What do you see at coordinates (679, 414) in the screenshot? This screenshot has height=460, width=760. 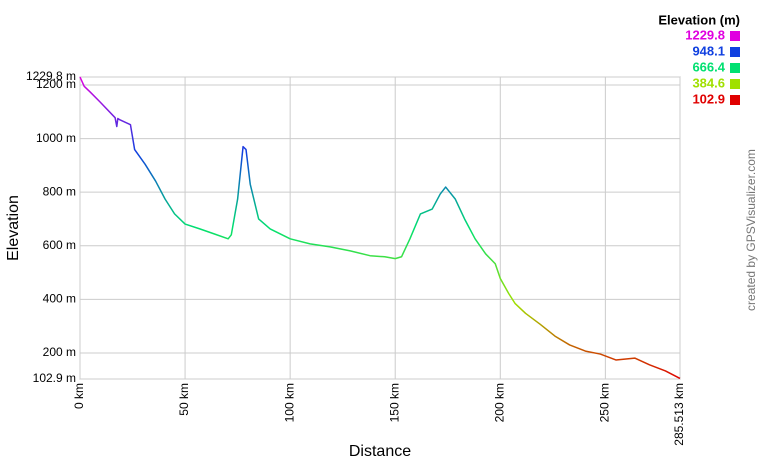 I see `x-tick-label: 285.513 km` at bounding box center [679, 414].